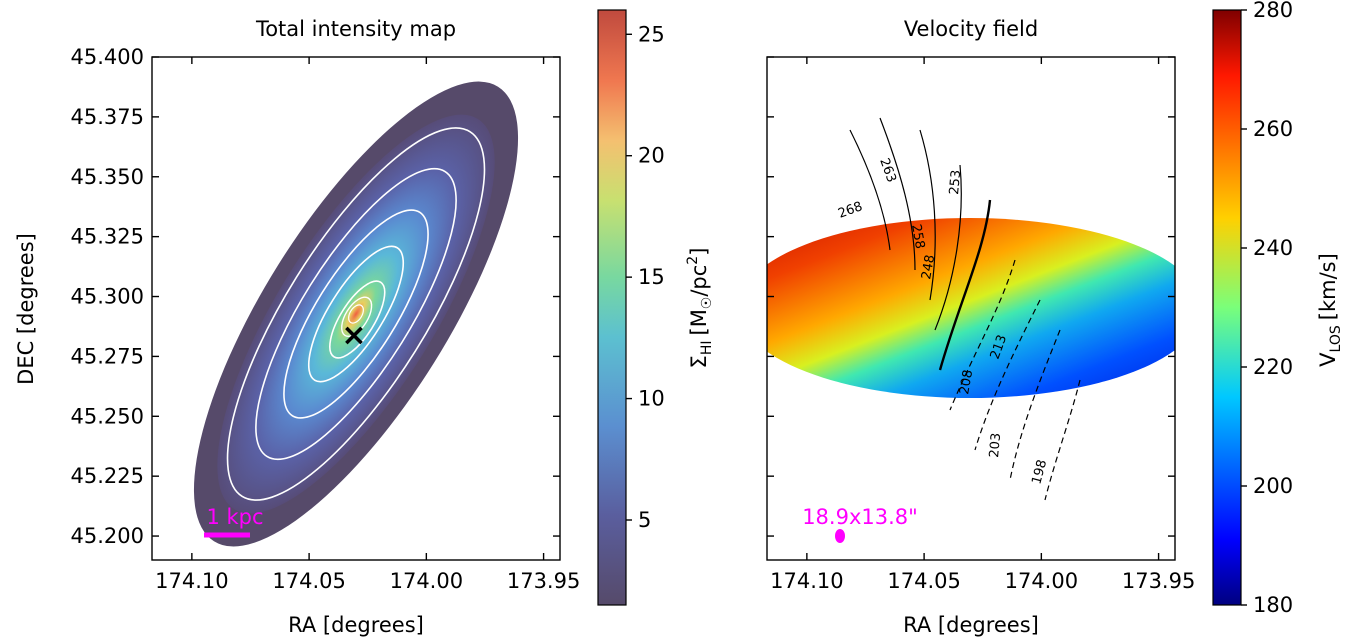  What do you see at coordinates (1273, 486) in the screenshot?
I see `colorbar-tick-label: 200` at bounding box center [1273, 486].